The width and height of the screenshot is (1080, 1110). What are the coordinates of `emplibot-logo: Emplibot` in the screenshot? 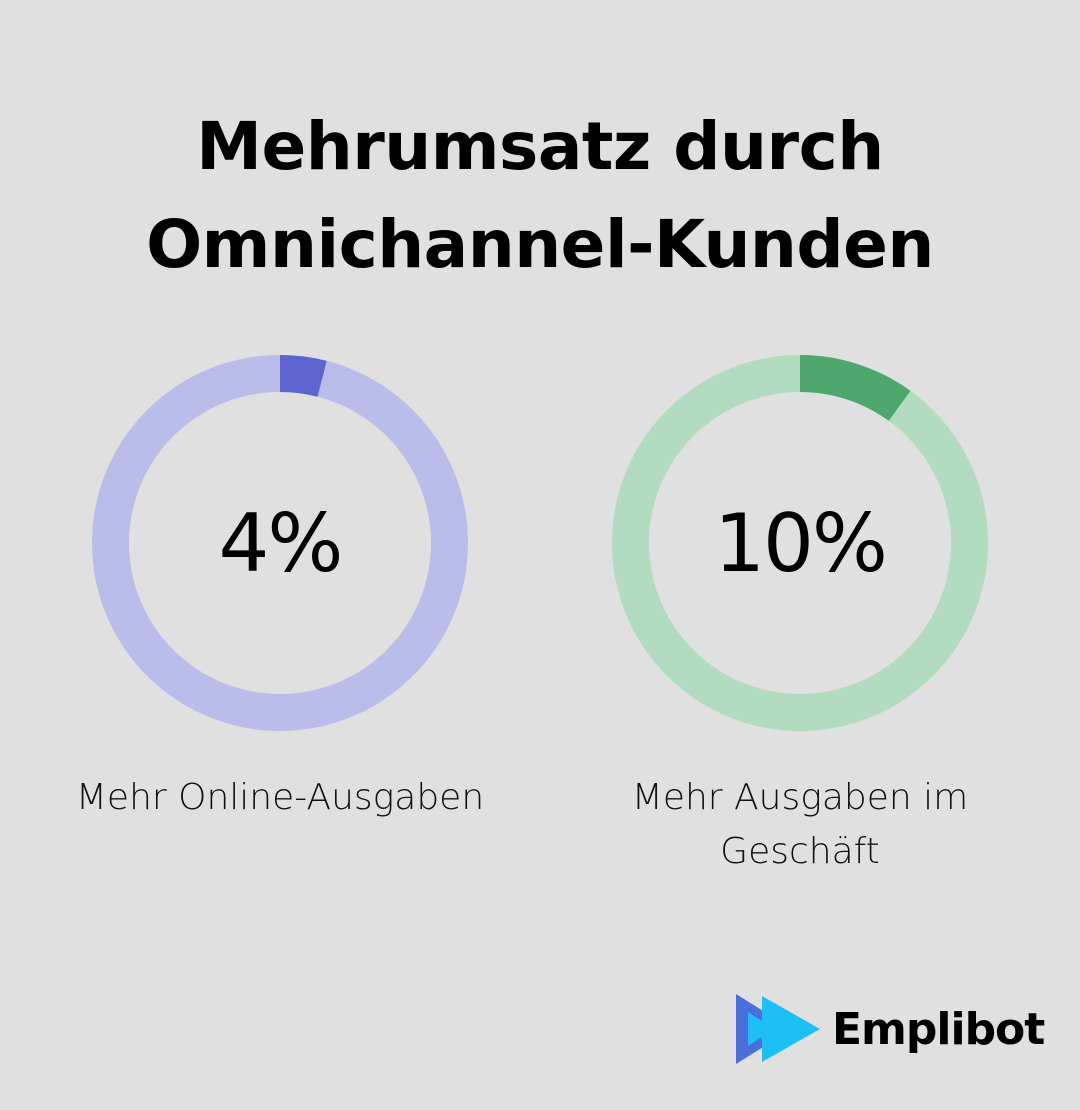 It's located at (890, 1029).